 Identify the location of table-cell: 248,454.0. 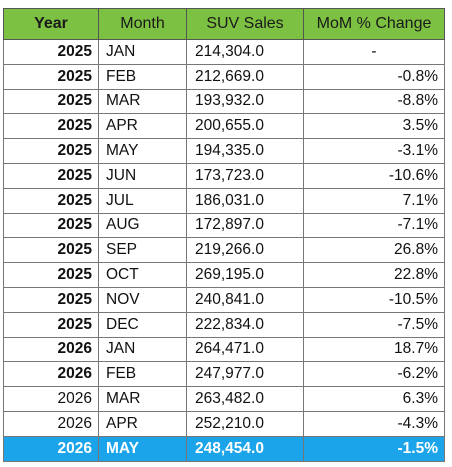
(245, 448).